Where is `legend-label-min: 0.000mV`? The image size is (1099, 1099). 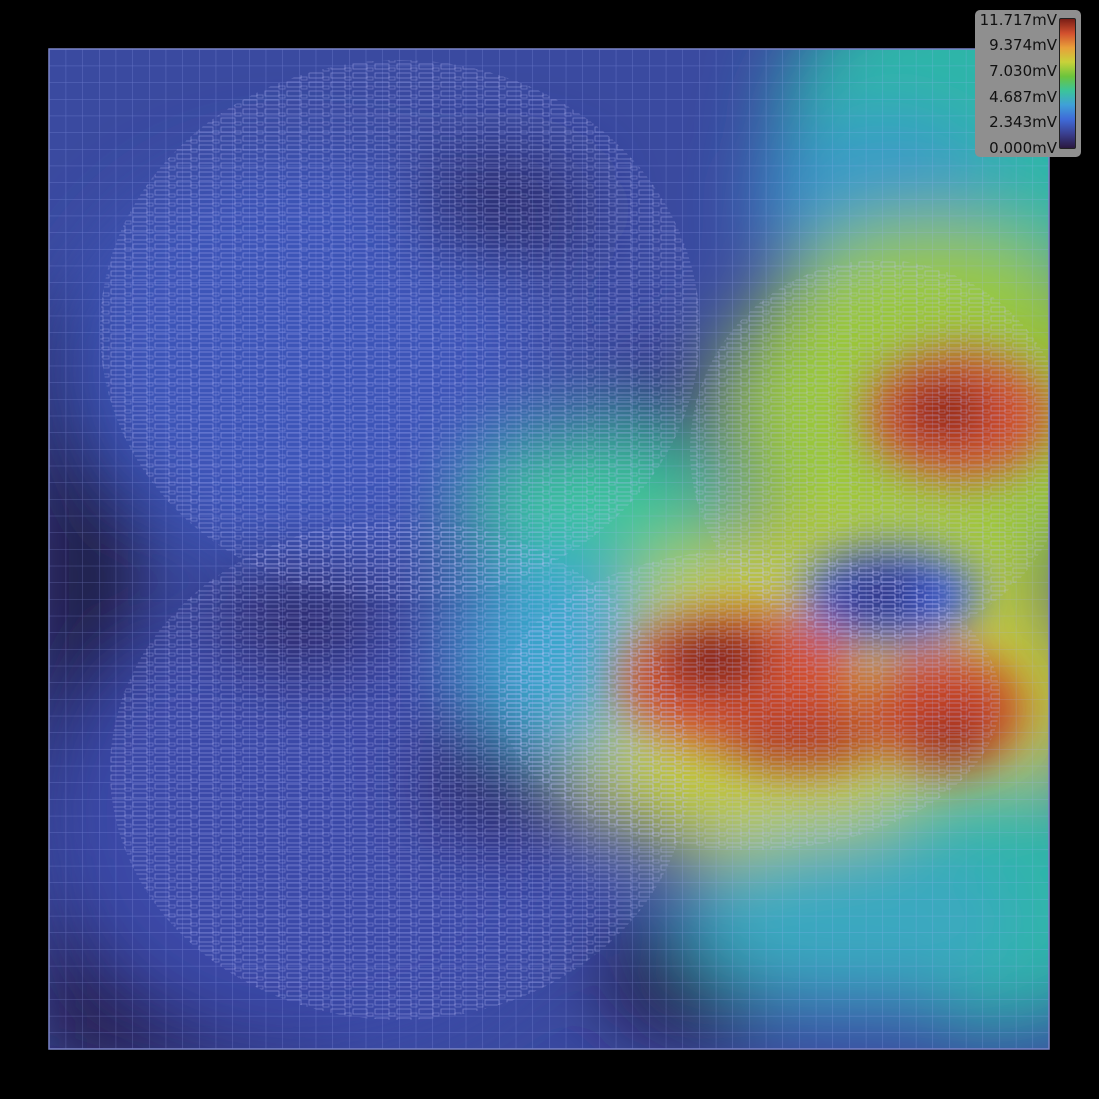
legend-label-min: 0.000mV is located at coordinates (1023, 148).